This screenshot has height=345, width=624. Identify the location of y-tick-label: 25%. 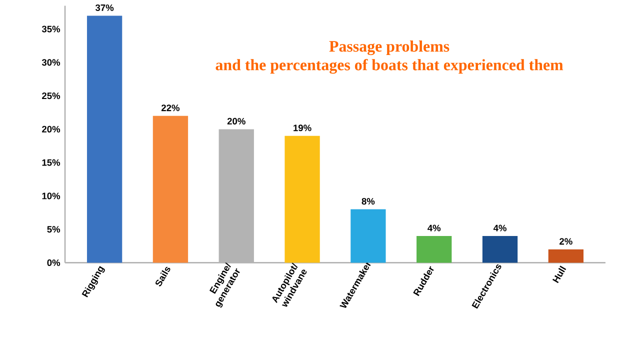
(51, 96).